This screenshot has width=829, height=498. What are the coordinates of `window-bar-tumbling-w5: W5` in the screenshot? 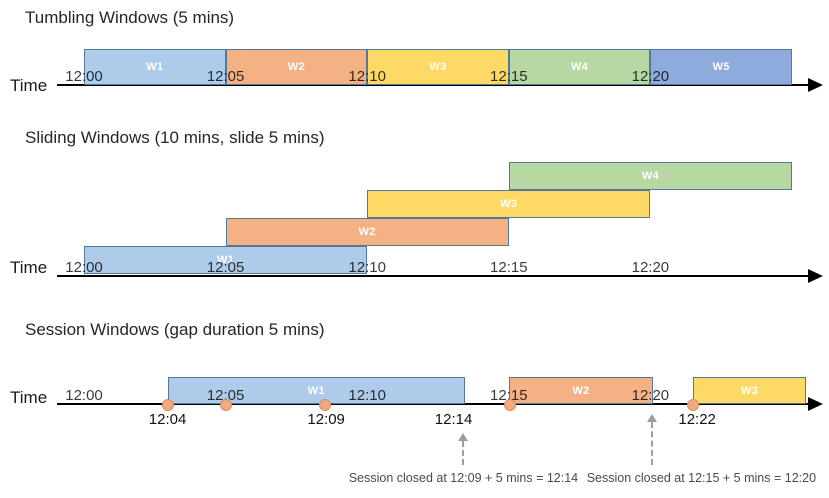 It's located at (721, 67).